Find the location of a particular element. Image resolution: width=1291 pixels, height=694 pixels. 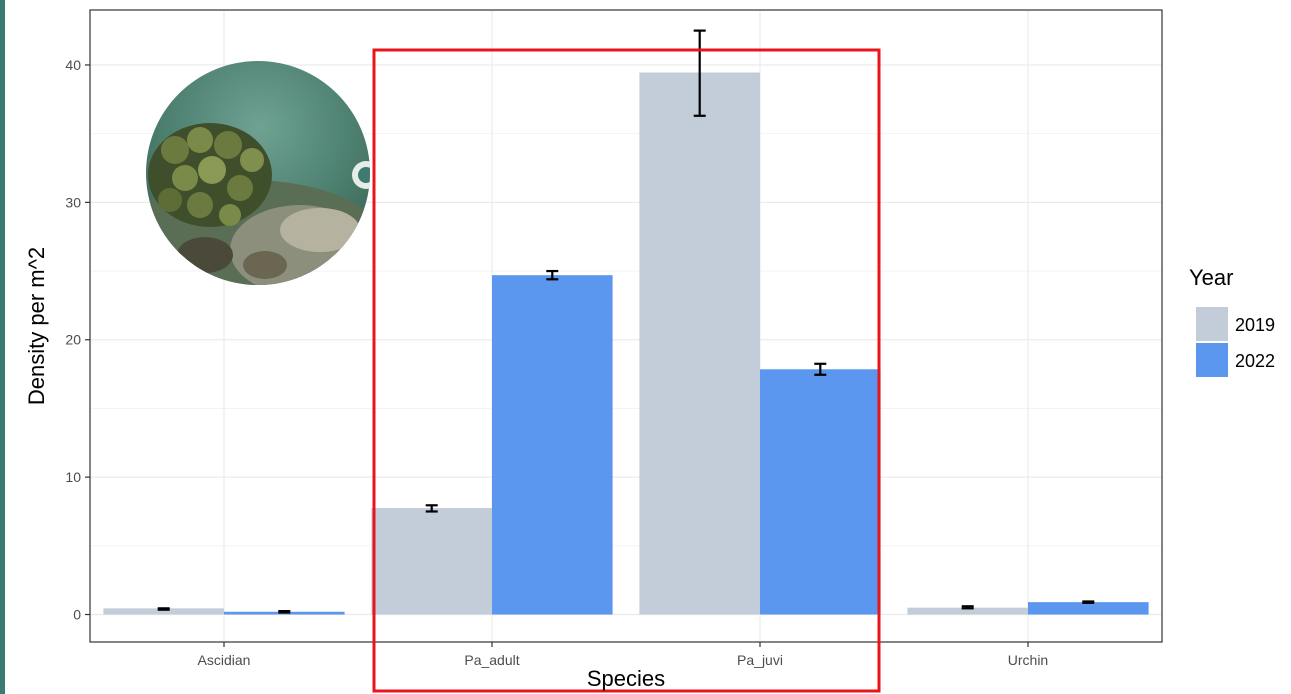

y-axis-ticks: 0 10 20 30 40 is located at coordinates (77, 340).